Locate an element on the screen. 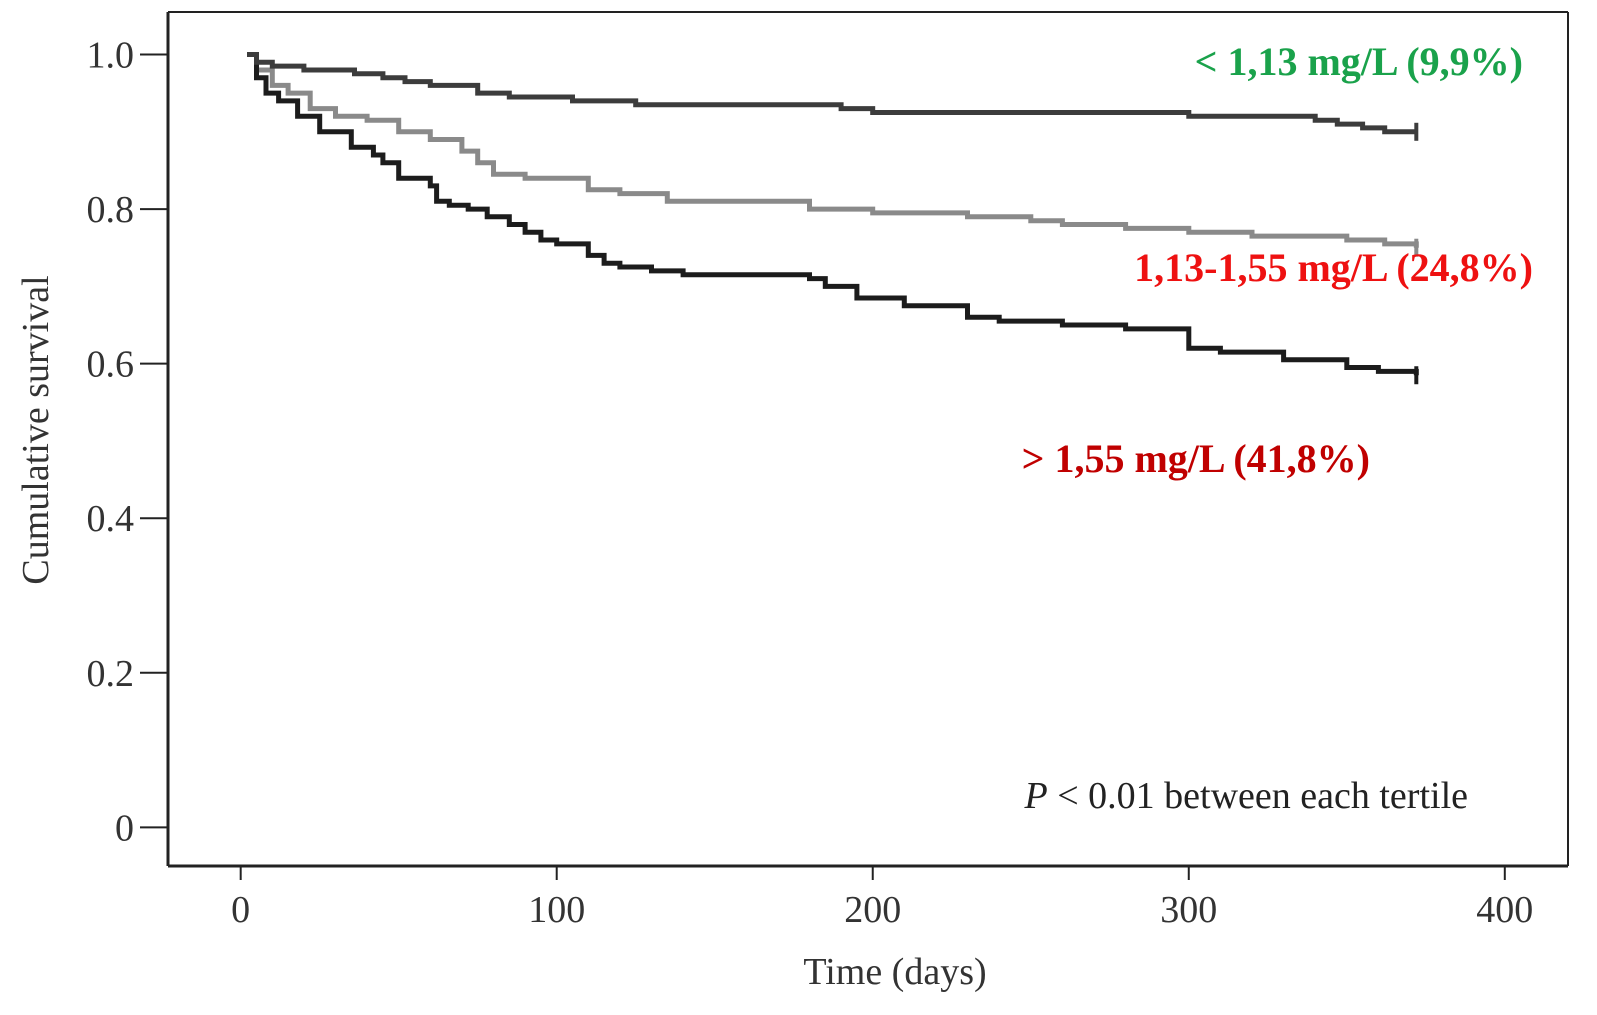 The image size is (1597, 1015). y-axis-title: Cumulative survival is located at coordinates (36, 429).